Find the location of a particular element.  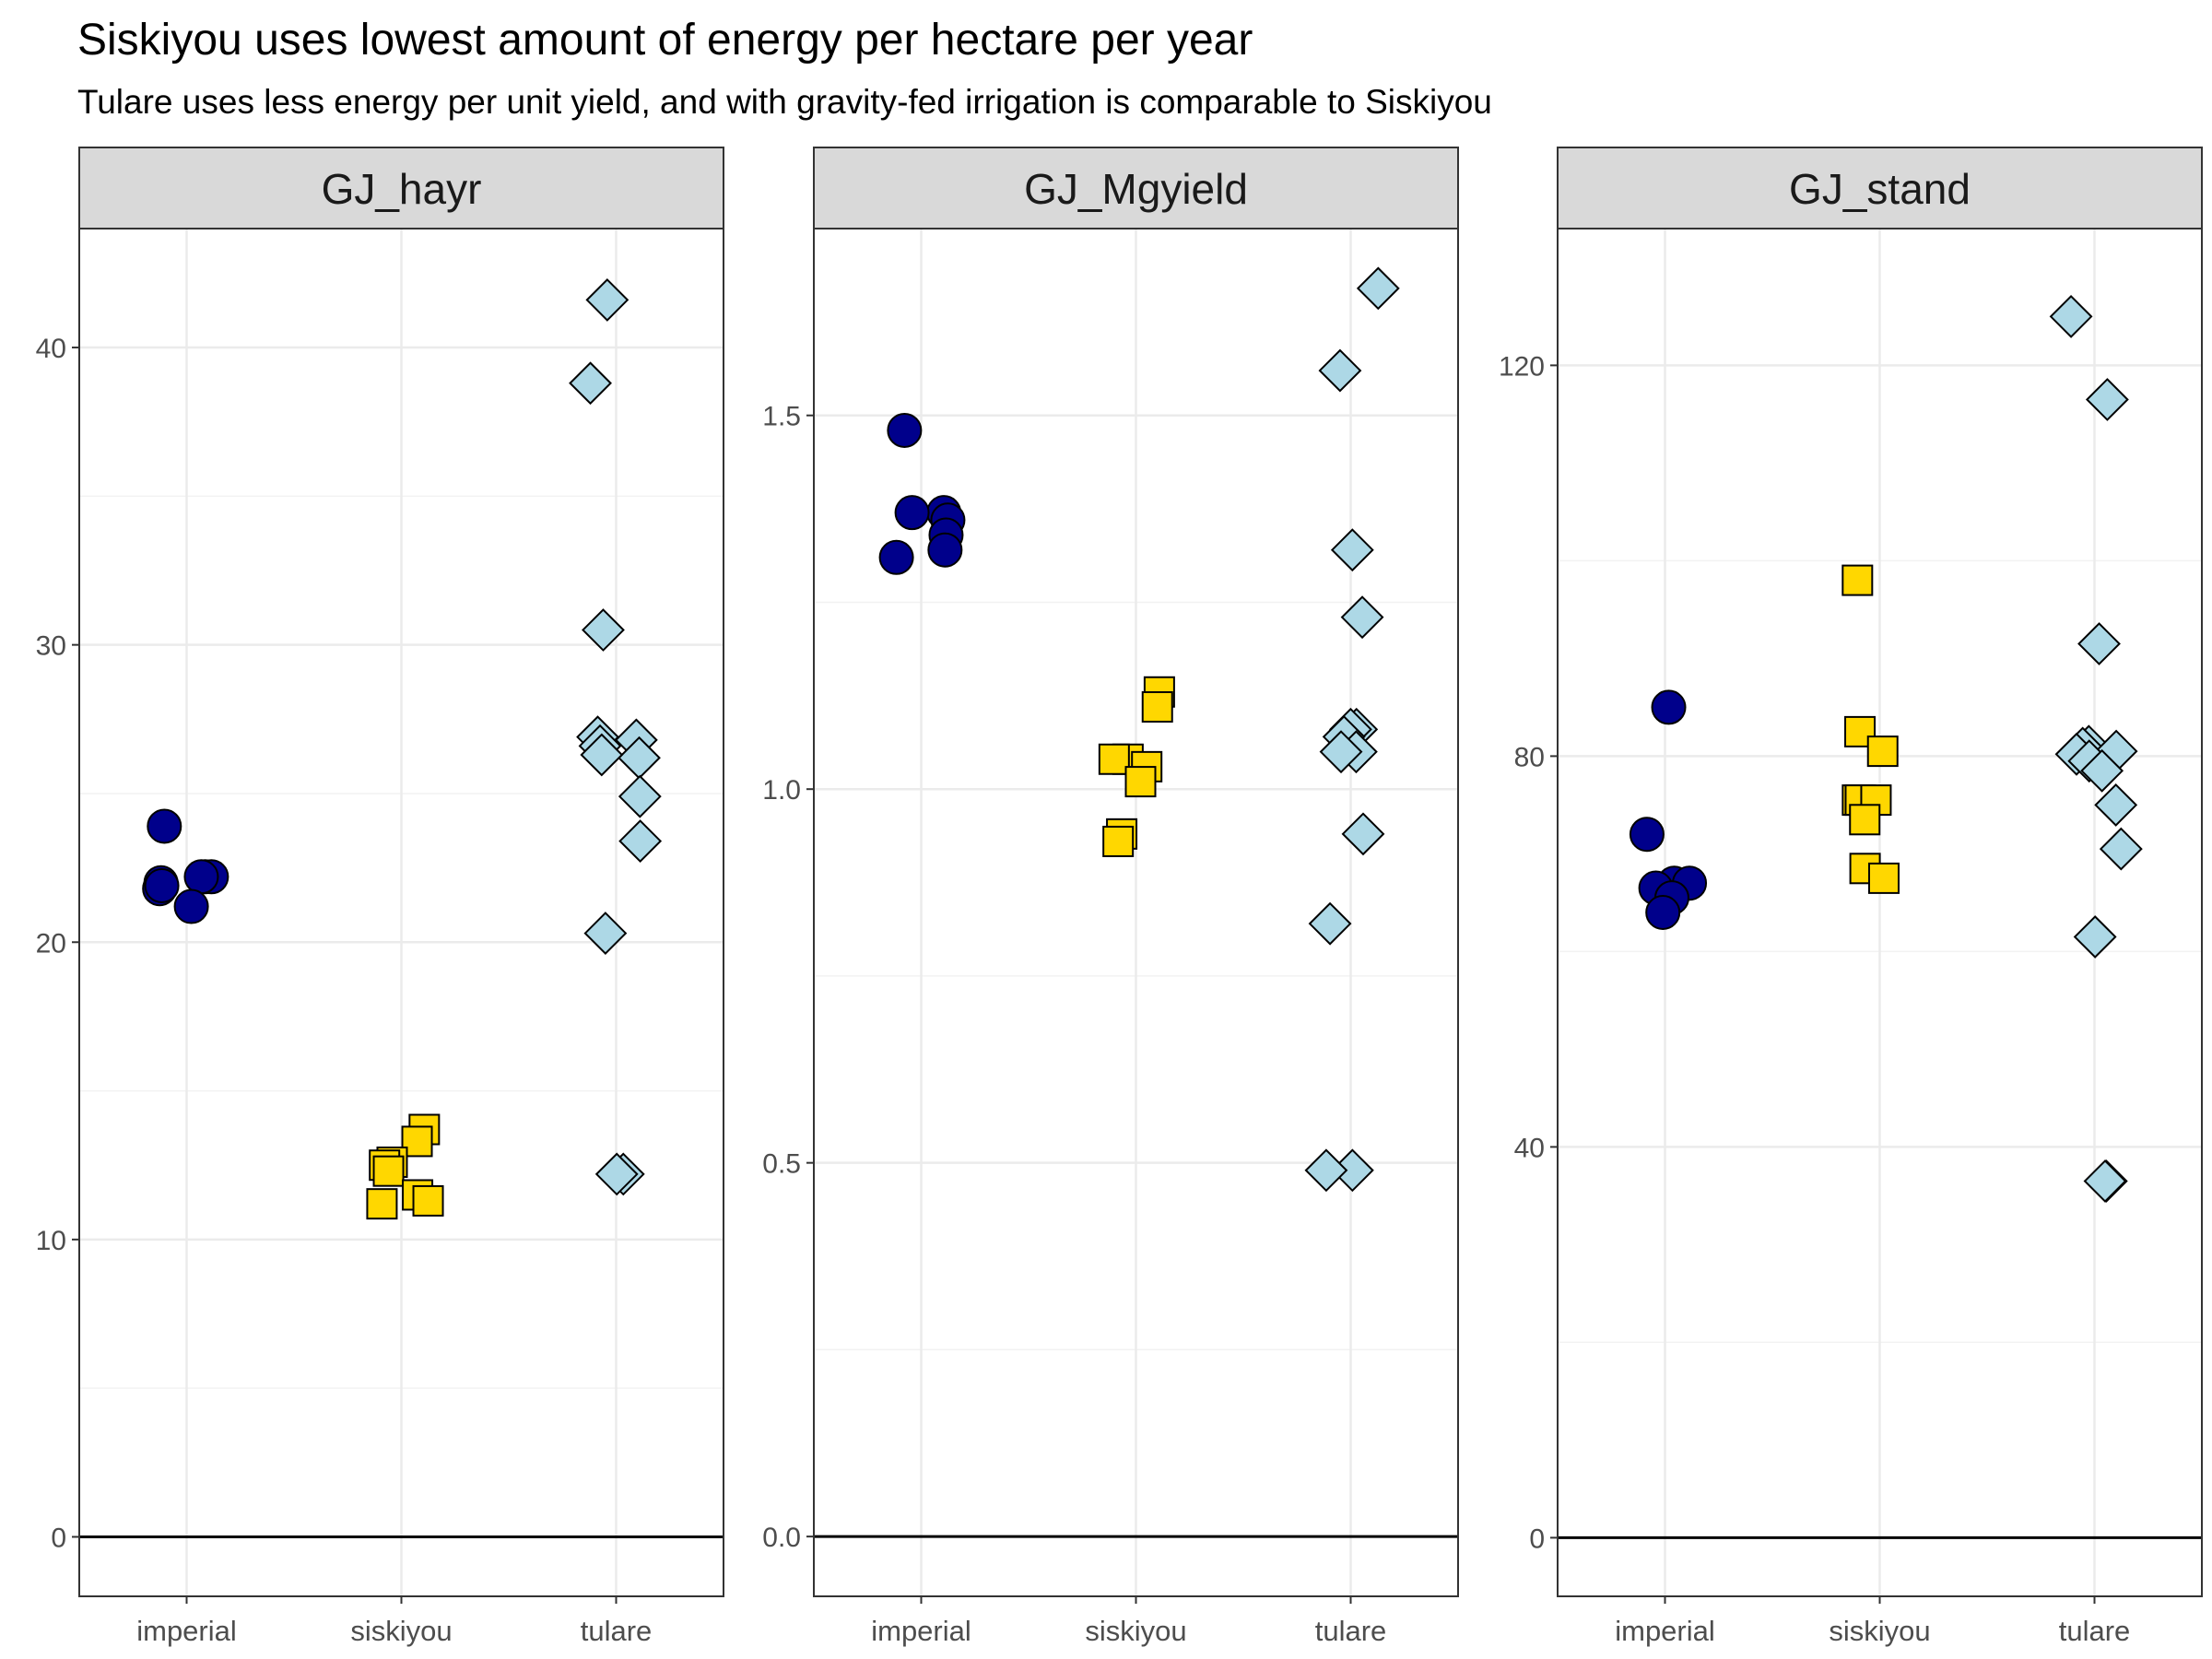

facet-strip-label: GJ_stand is located at coordinates (1880, 189).